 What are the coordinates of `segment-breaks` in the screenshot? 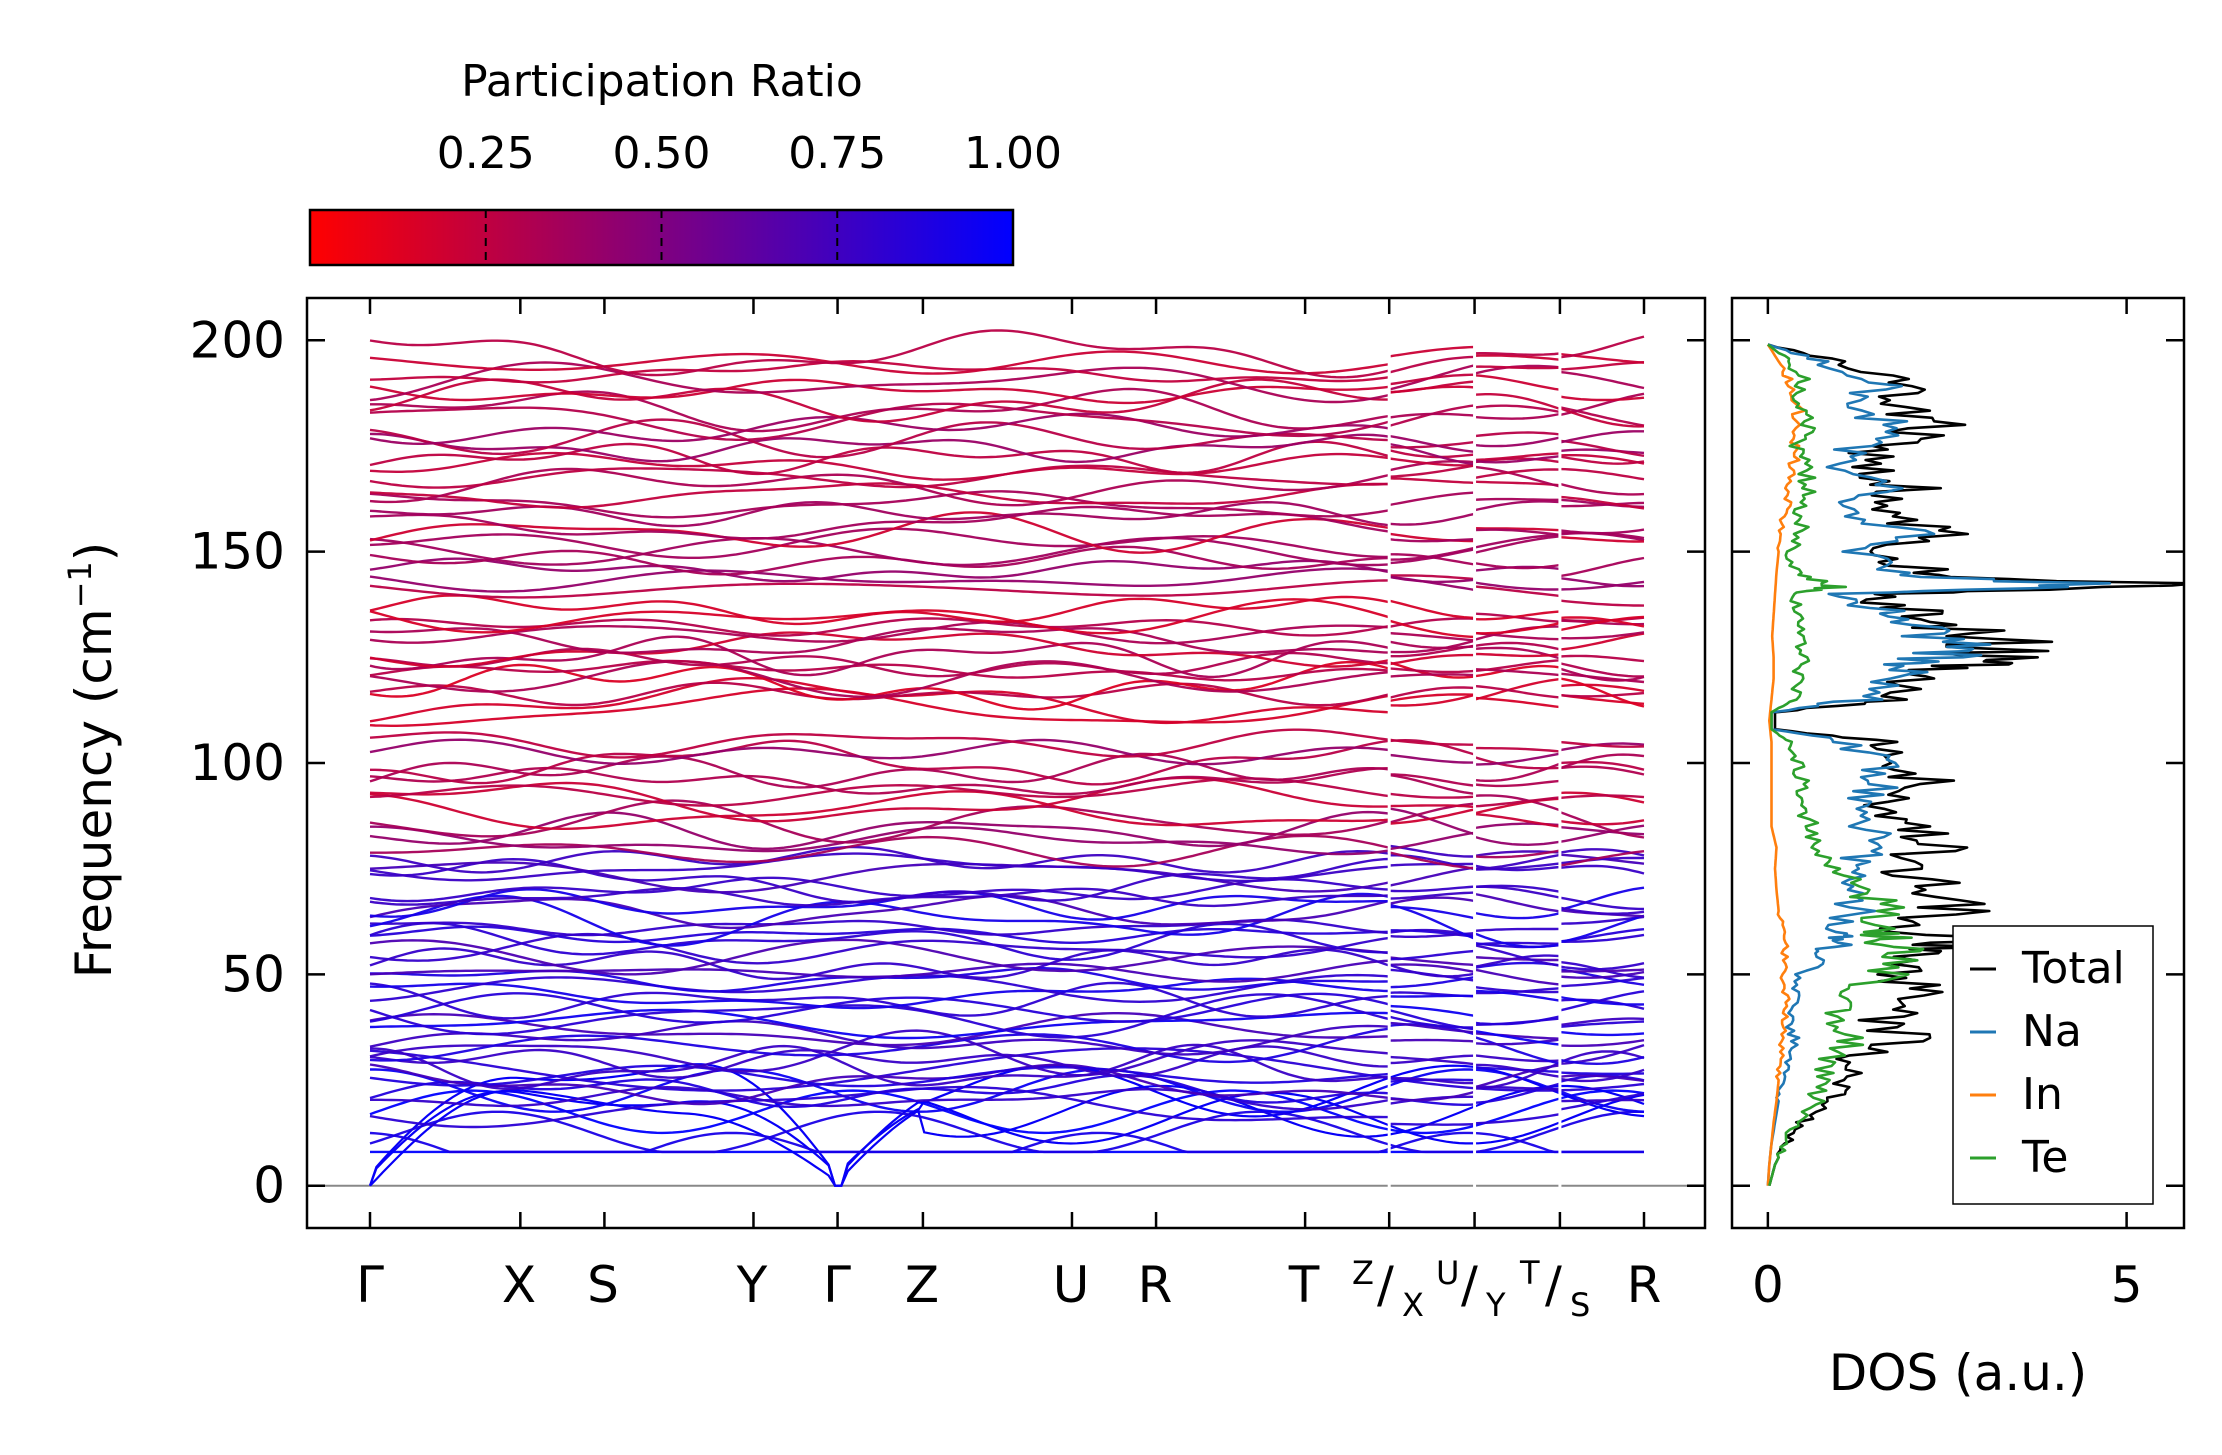 It's located at (1474, 747).